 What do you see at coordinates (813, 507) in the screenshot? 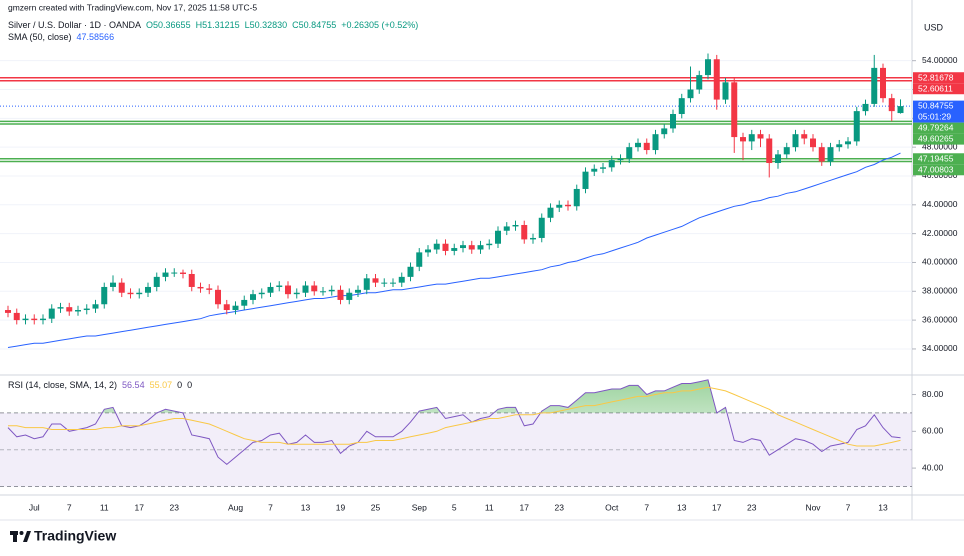
I see `x-tick-label: Nov` at bounding box center [813, 507].